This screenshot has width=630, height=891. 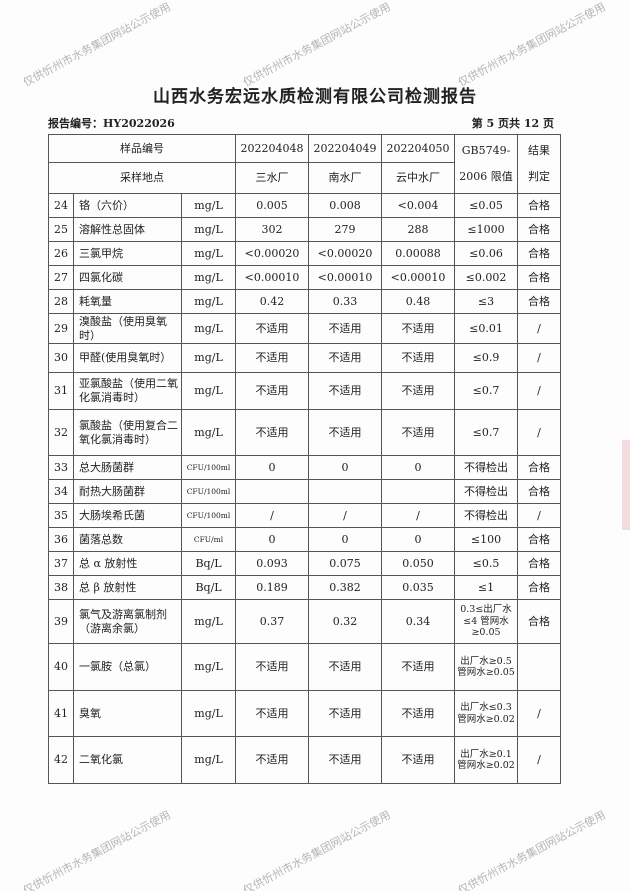 What do you see at coordinates (127, 205) in the screenshot?
I see `item-name: 铬（六价）` at bounding box center [127, 205].